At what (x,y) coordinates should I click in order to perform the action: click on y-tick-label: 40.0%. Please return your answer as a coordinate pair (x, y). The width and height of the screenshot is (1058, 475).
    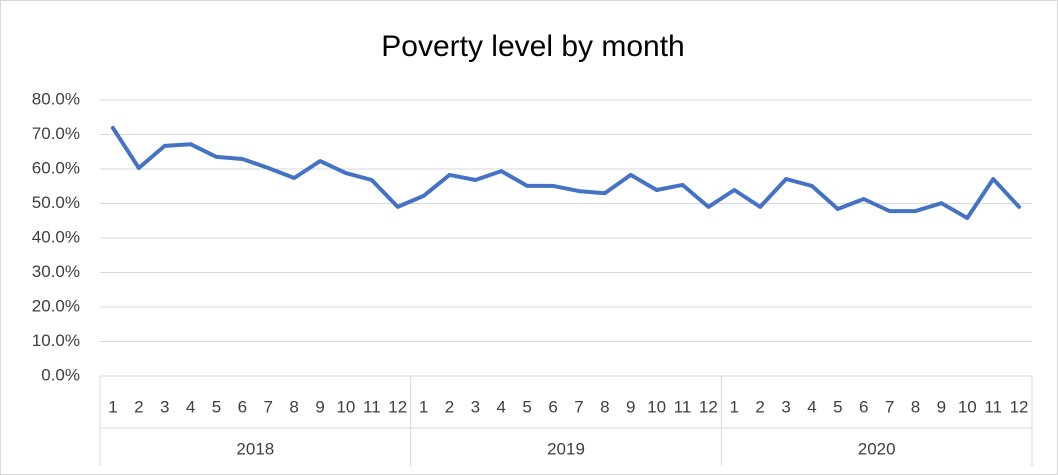
    Looking at the image, I should click on (56, 236).